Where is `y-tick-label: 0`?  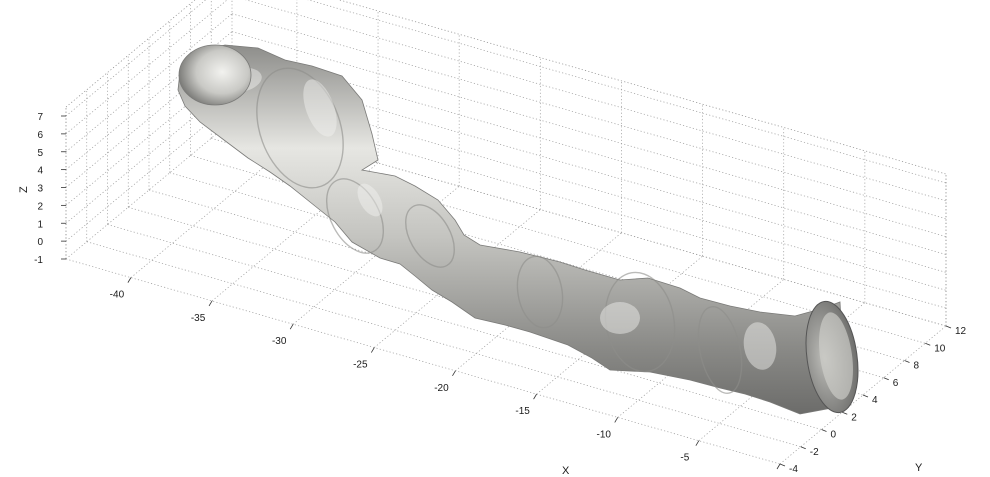 y-tick-label: 0 is located at coordinates (834, 435).